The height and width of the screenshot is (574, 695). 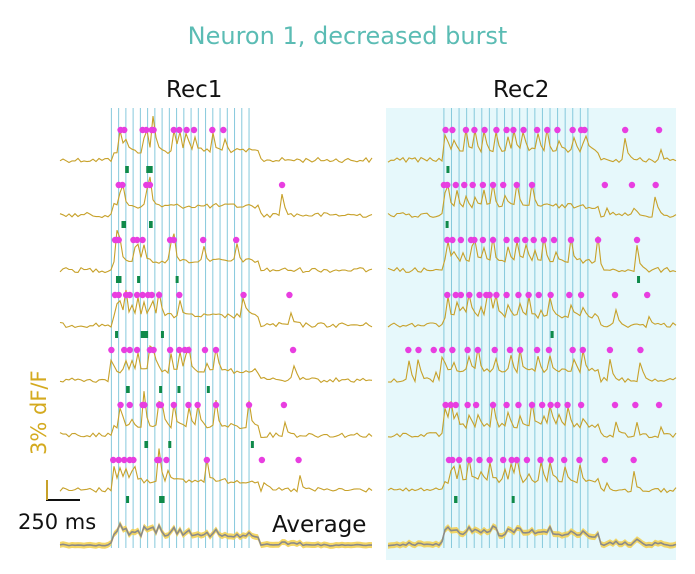 I want to click on average-label: Average, so click(x=319, y=525).